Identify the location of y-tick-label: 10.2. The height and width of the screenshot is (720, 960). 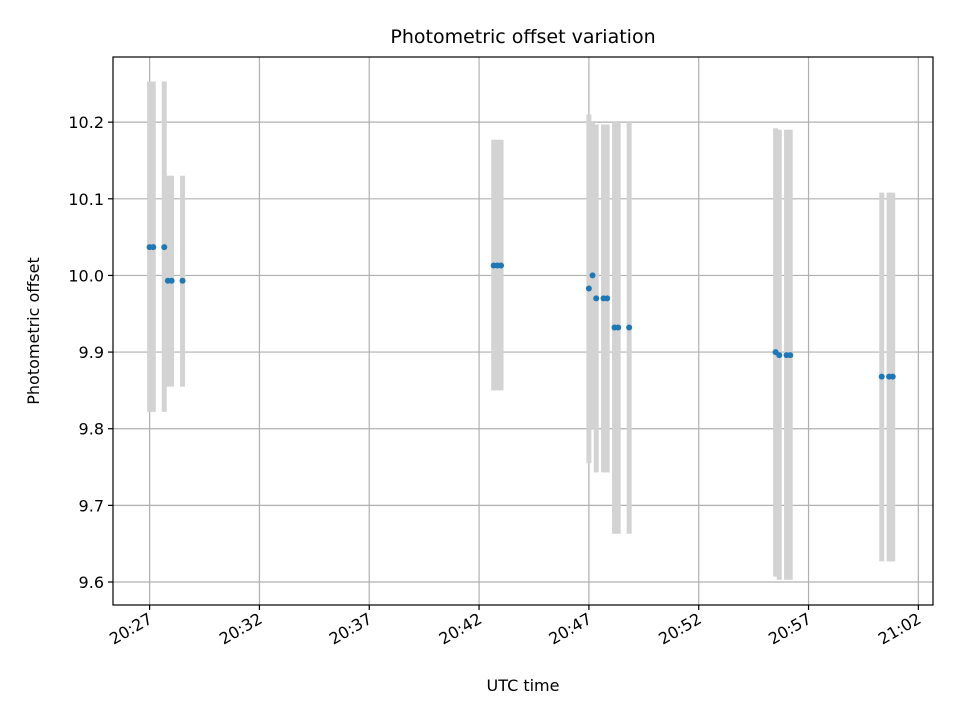
(86, 122).